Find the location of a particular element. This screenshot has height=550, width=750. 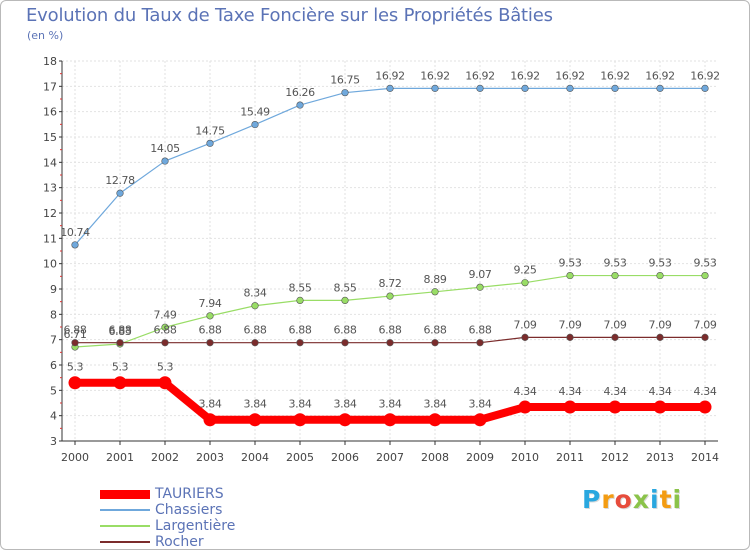

x-tick-label: 2004 is located at coordinates (255, 457).